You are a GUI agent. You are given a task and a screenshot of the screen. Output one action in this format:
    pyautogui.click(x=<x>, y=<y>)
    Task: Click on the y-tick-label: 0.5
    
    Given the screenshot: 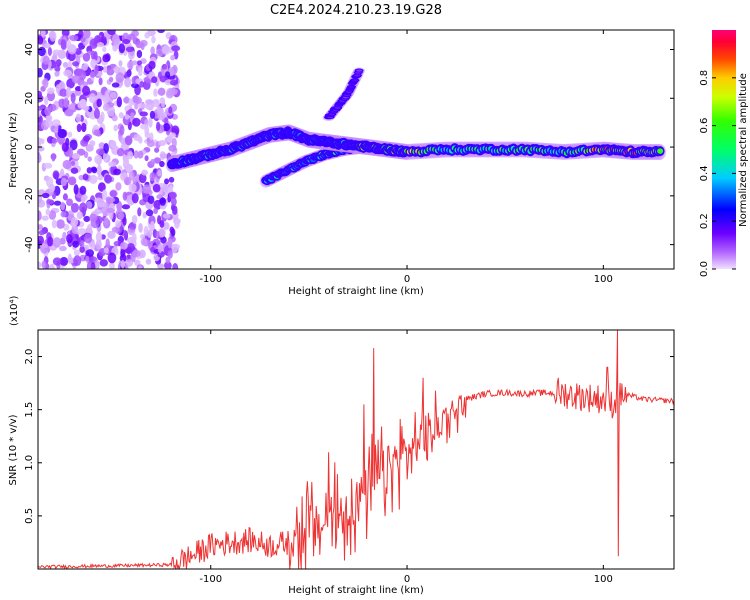 What is the action you would take?
    pyautogui.click(x=29, y=516)
    